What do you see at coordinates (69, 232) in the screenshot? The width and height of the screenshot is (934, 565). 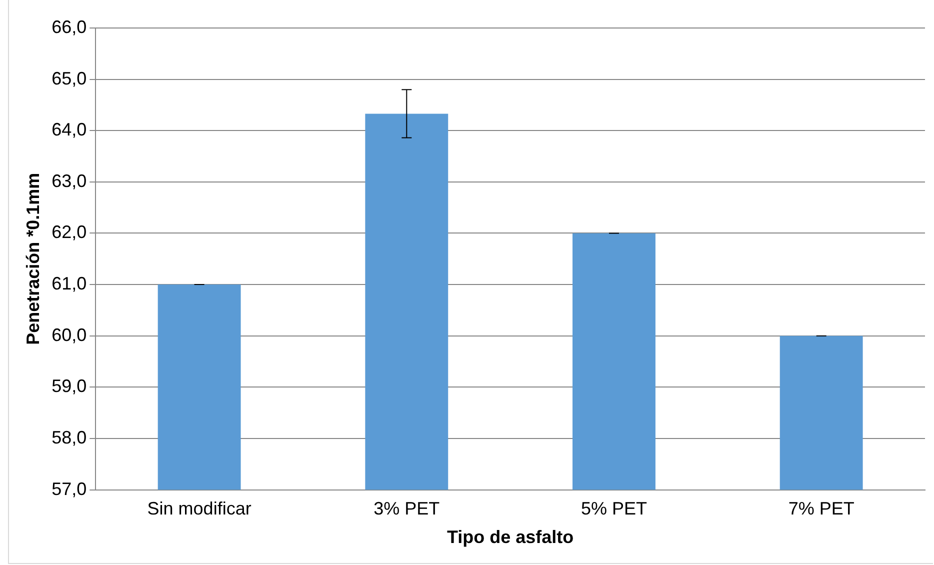 I see `y-tick-label: 62,0` at bounding box center [69, 232].